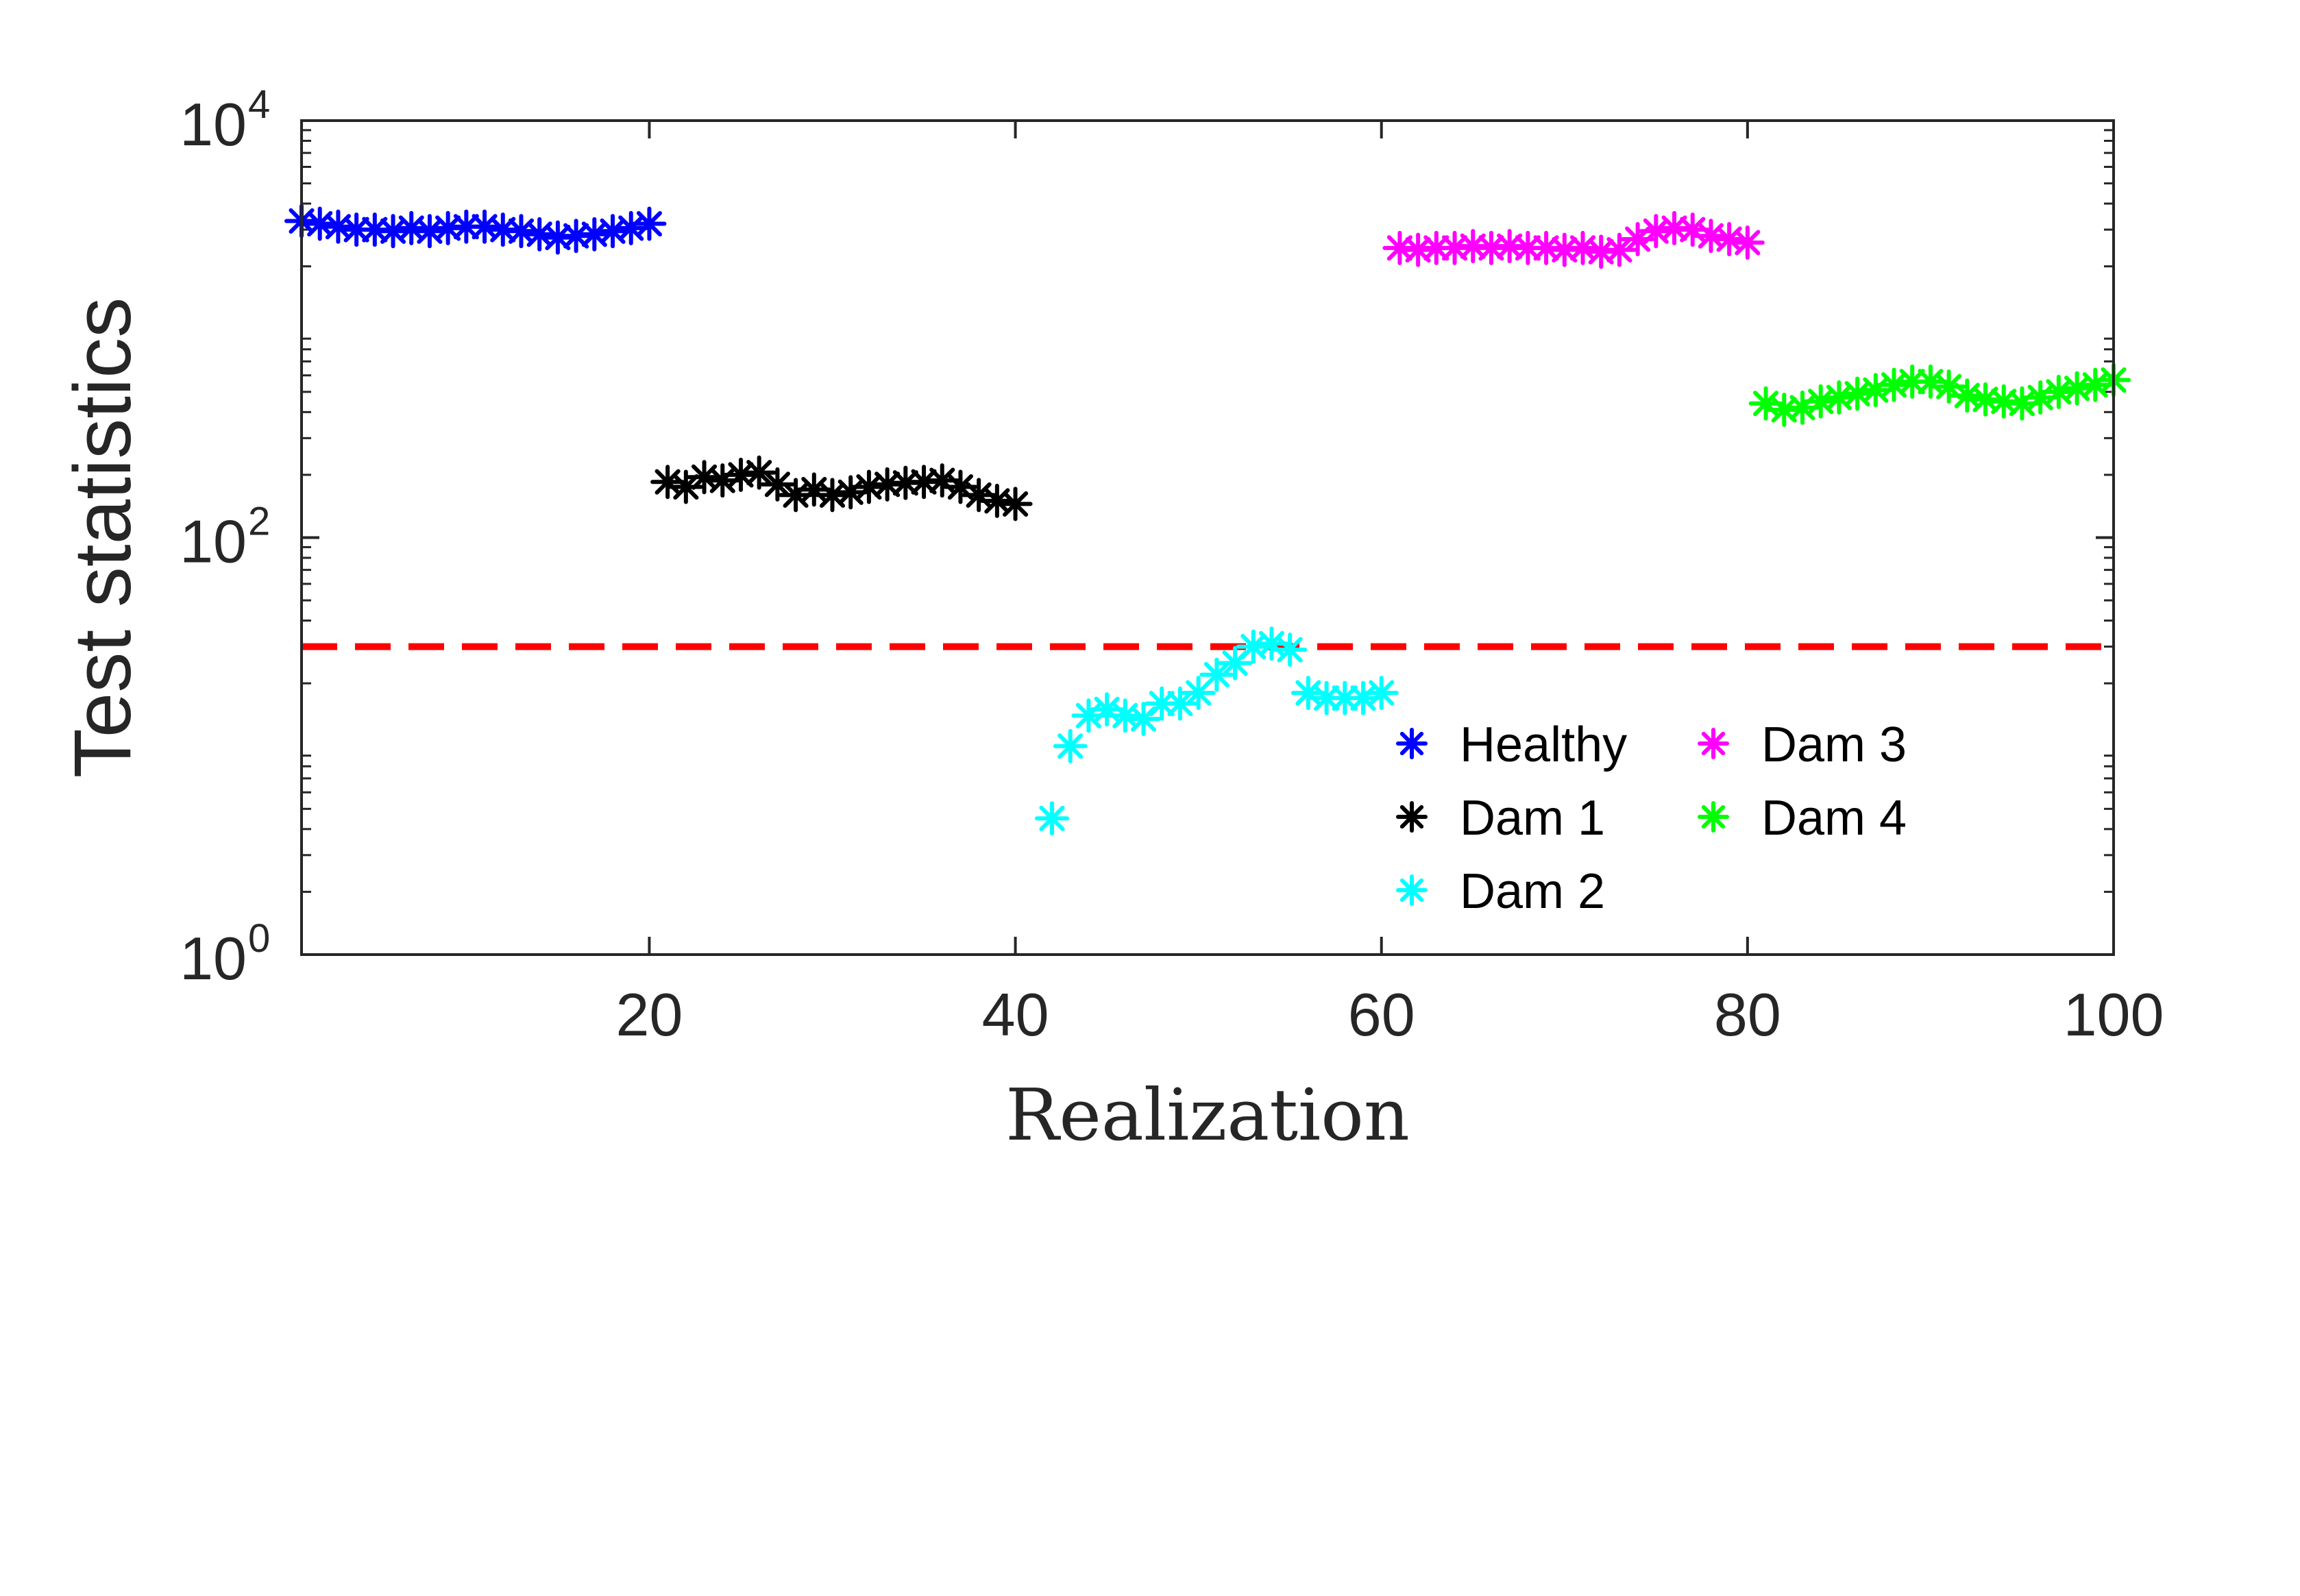 This screenshot has width=2300, height=1596. What do you see at coordinates (1748, 1014) in the screenshot?
I see `x-tick-label: 80` at bounding box center [1748, 1014].